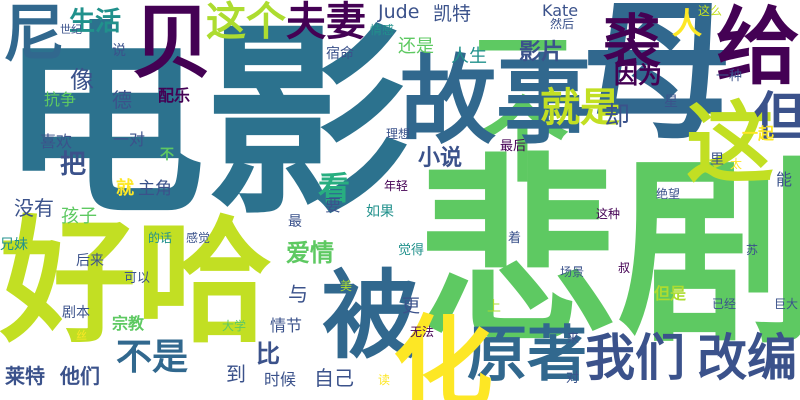 The height and width of the screenshot is (400, 800). Describe the element at coordinates (638, 75) in the screenshot. I see `word-yinwei: 因为` at that location.